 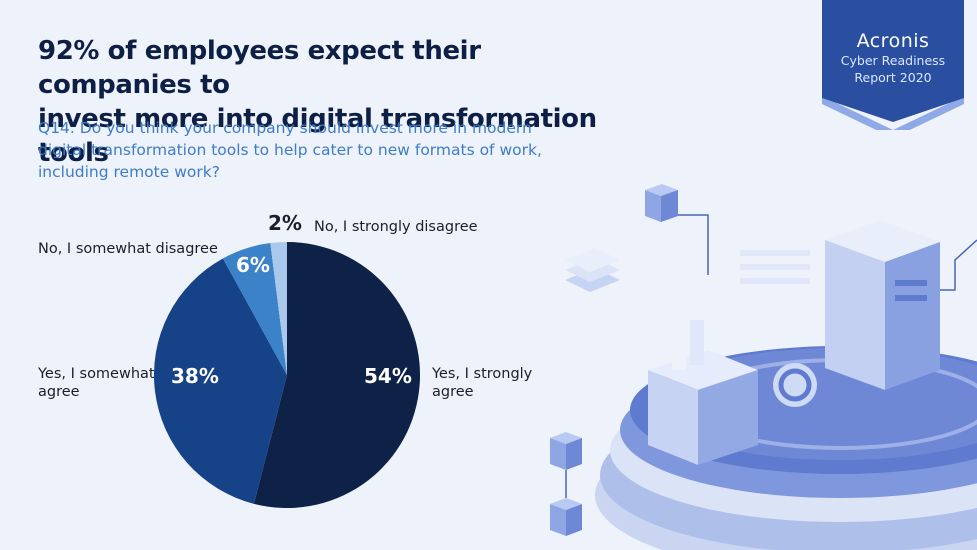 I want to click on report-badge, so click(x=893, y=65).